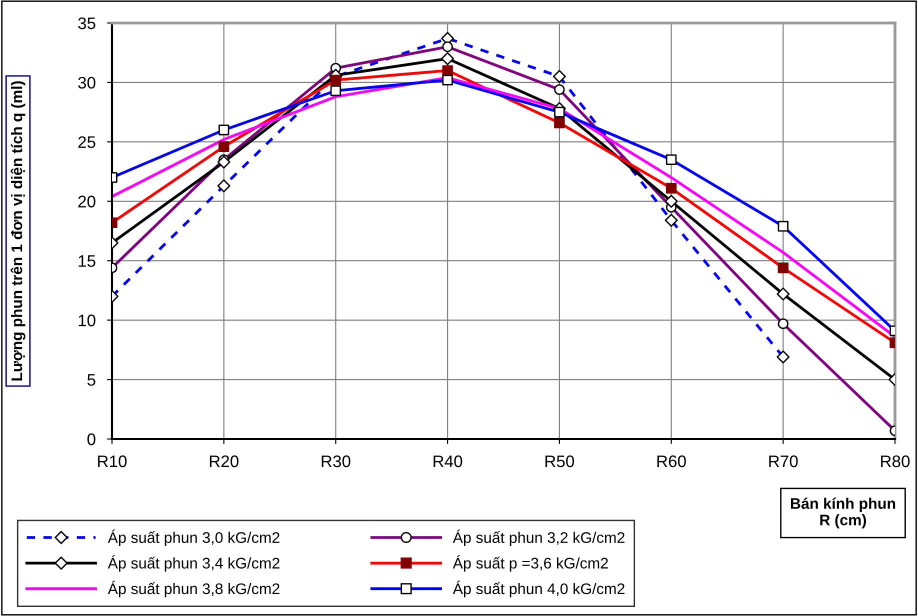 The width and height of the screenshot is (918, 616). Describe the element at coordinates (843, 513) in the screenshot. I see `x-axis-title: Bán kính phun R (cm)` at that location.